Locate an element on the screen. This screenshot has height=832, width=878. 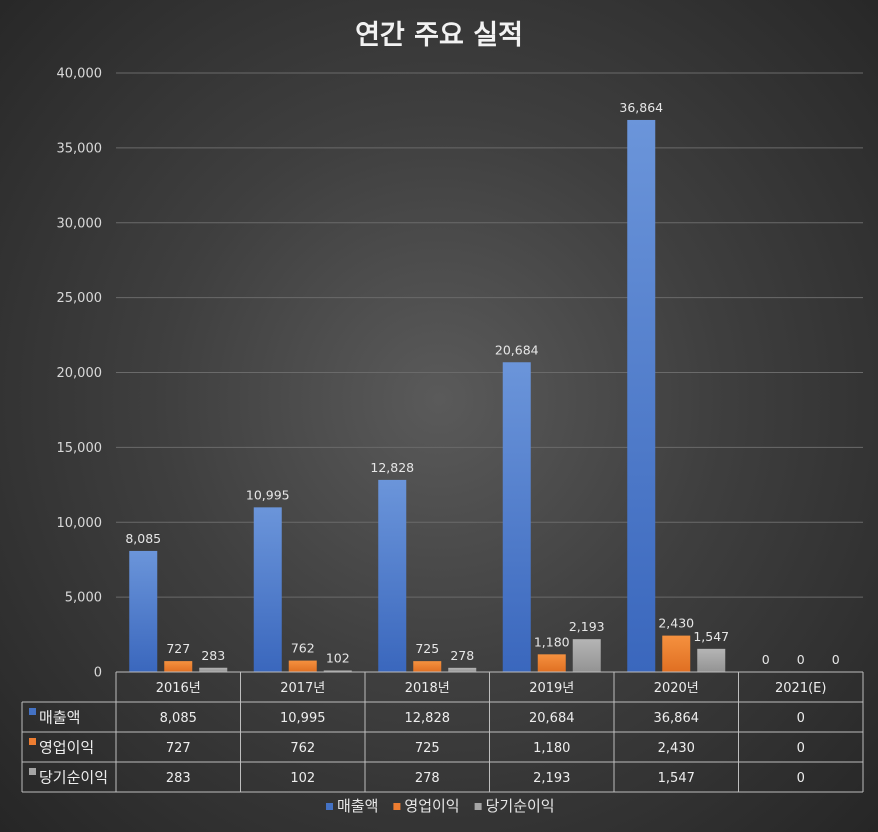
table-cell: 283 is located at coordinates (178, 778).